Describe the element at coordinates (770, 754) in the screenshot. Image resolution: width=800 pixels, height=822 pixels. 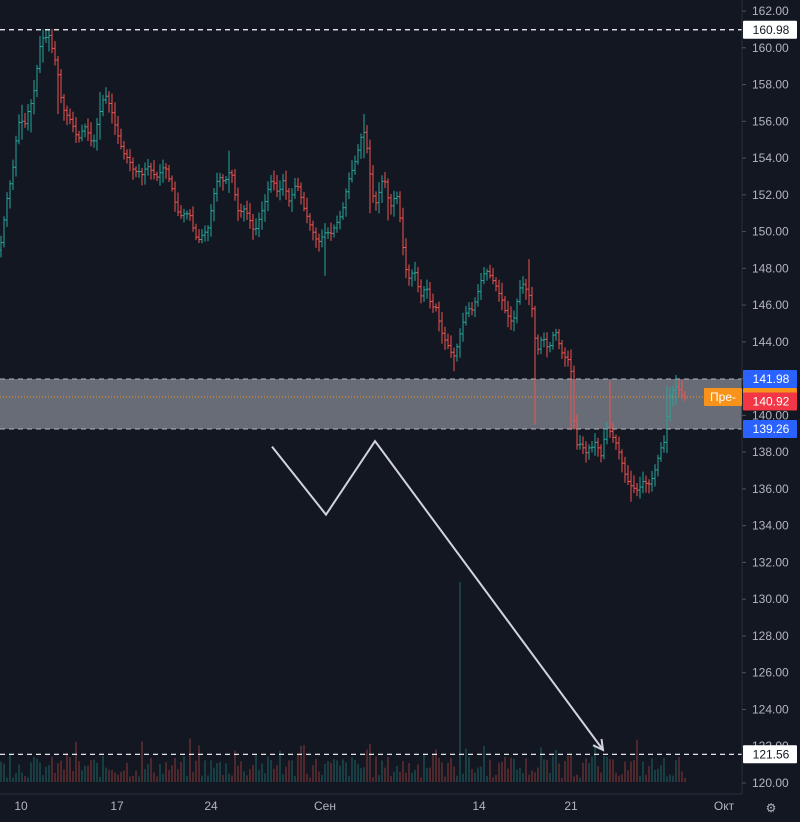
I see `level-label: 121.56` at that location.